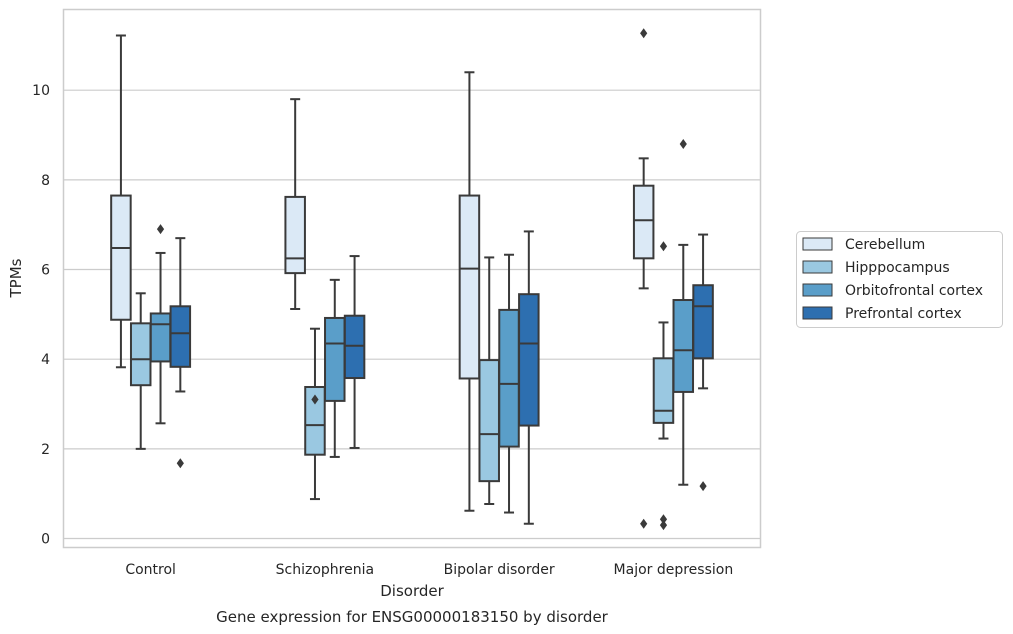 This screenshot has width=1013, height=634. Describe the element at coordinates (16, 278) in the screenshot. I see `y-axis-label: TPMs` at that location.